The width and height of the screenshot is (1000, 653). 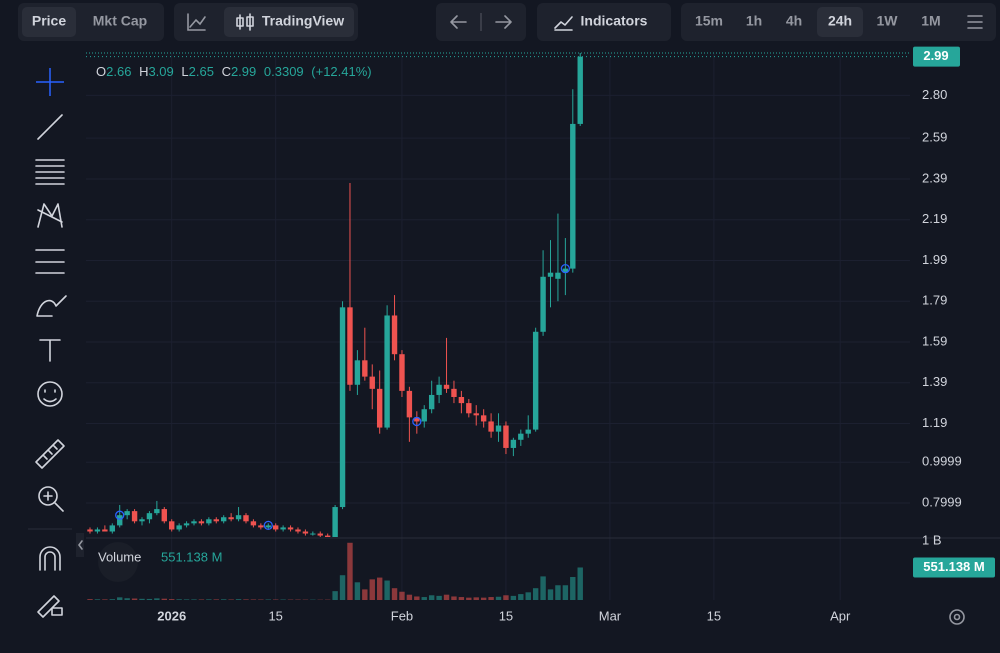 What do you see at coordinates (942, 501) in the screenshot?
I see `y-tick-label: 0.7999` at bounding box center [942, 501].